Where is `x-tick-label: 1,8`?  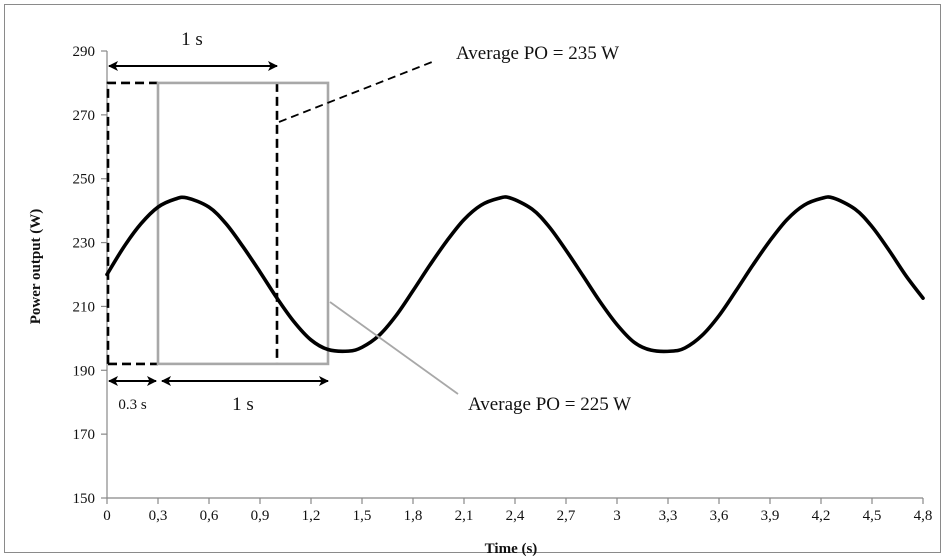
x-tick-label: 1,8 is located at coordinates (413, 516).